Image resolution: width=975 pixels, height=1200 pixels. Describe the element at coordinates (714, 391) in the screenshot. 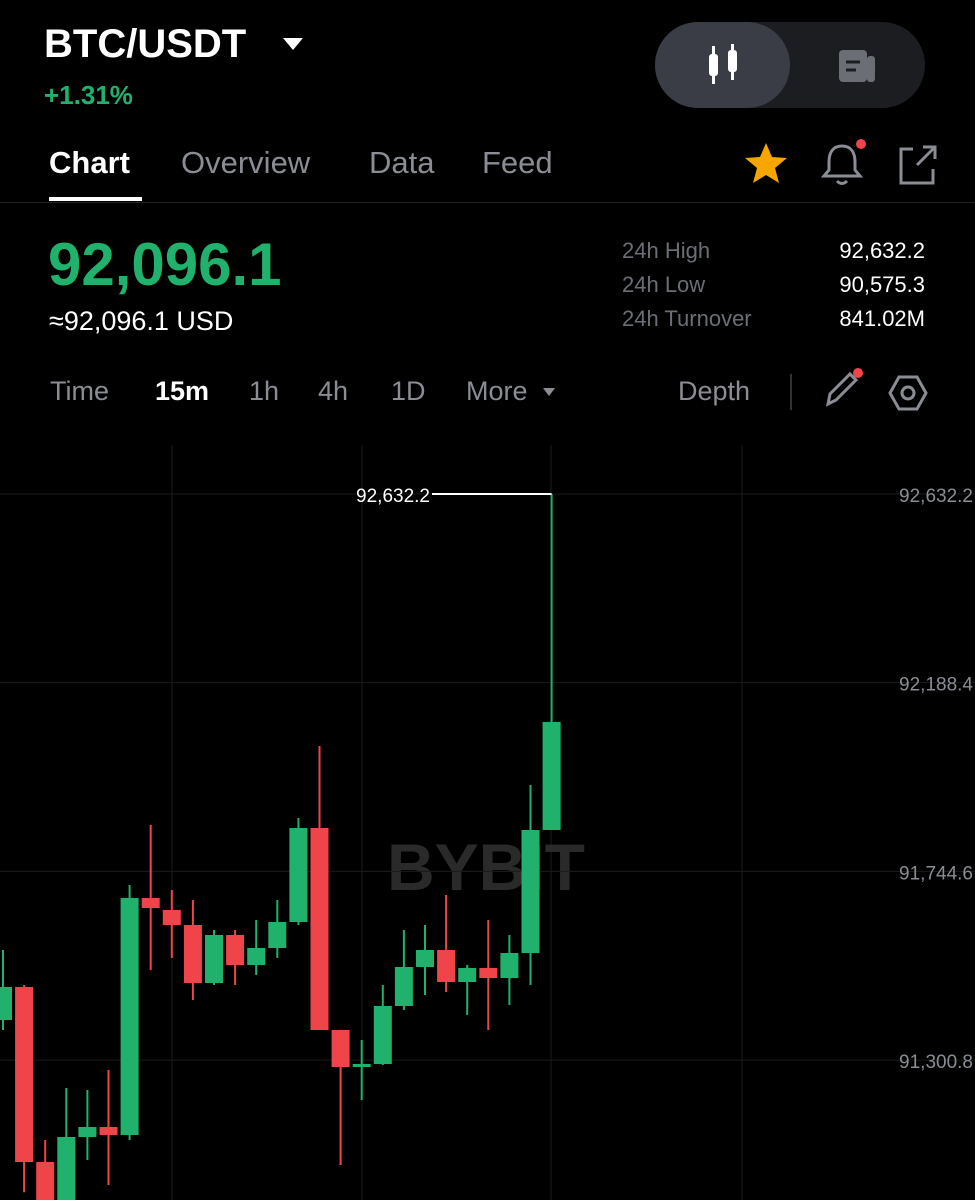

I see `depth-button: Depth` at that location.